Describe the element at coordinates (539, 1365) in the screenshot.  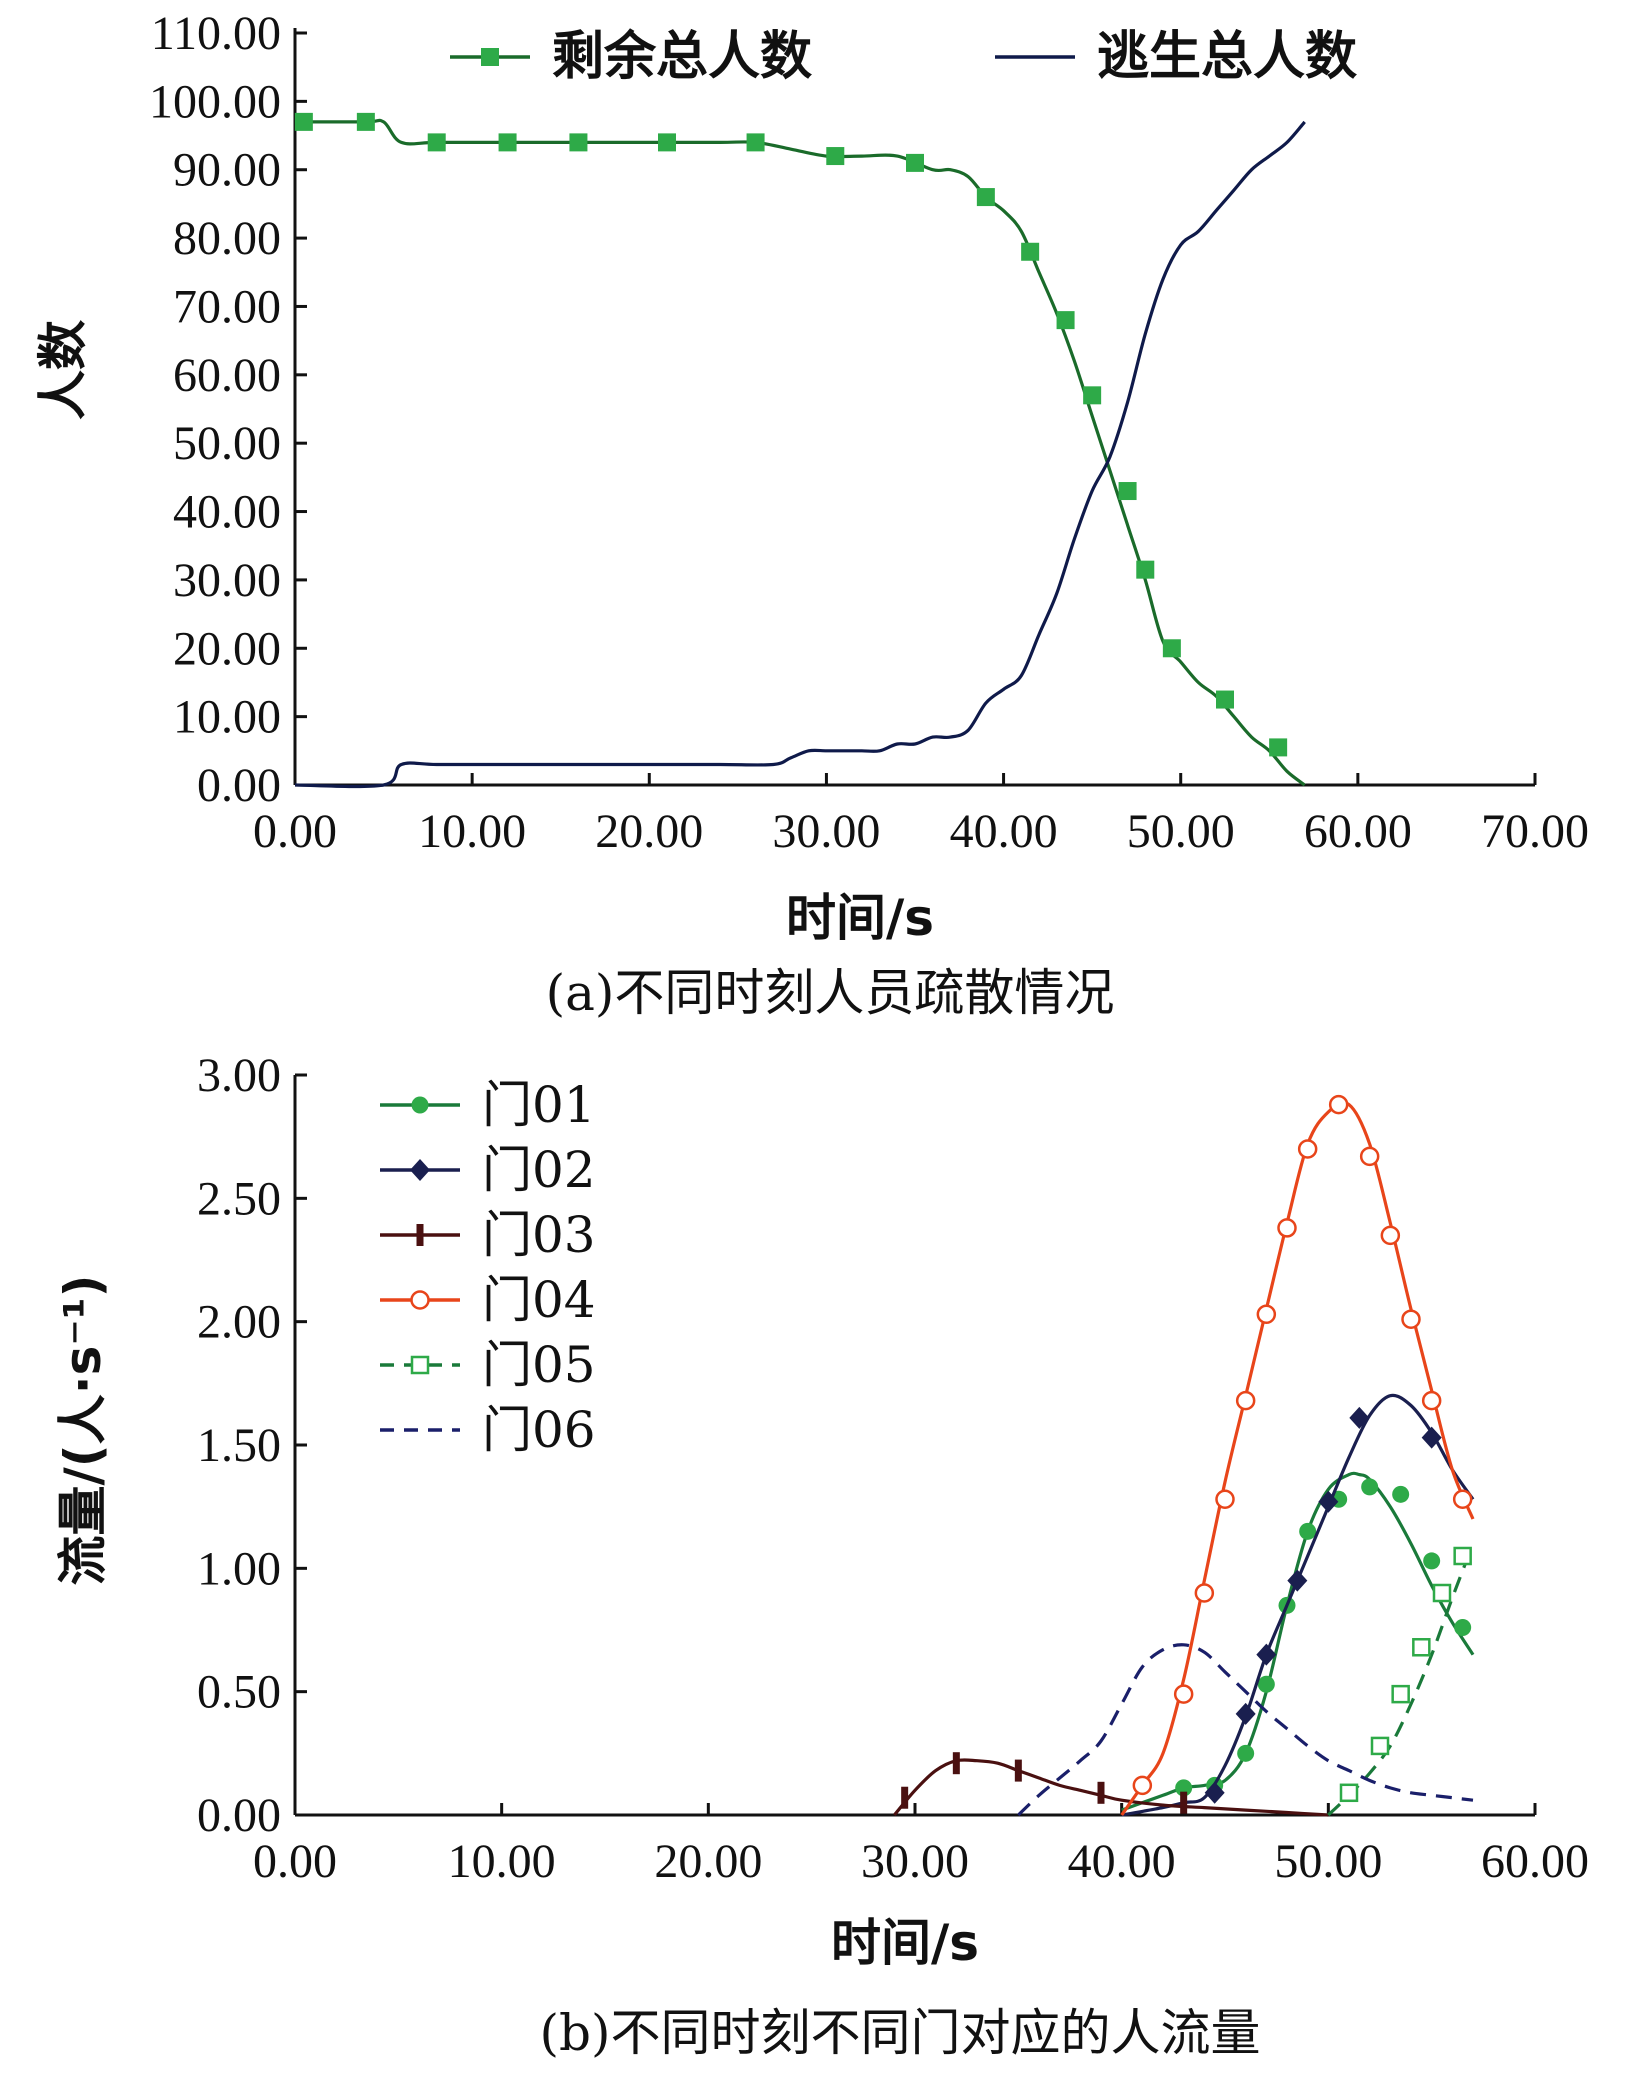
I see `legend-label-门05: 门05` at that location.